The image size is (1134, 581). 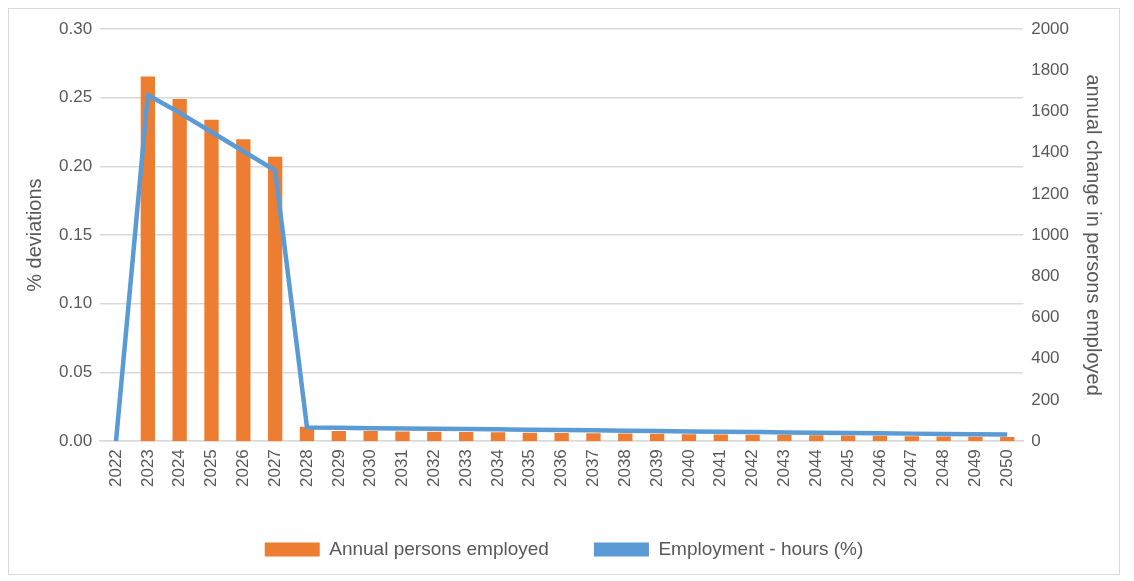 What do you see at coordinates (439, 548) in the screenshot?
I see `legend-label: Annual persons employed` at bounding box center [439, 548].